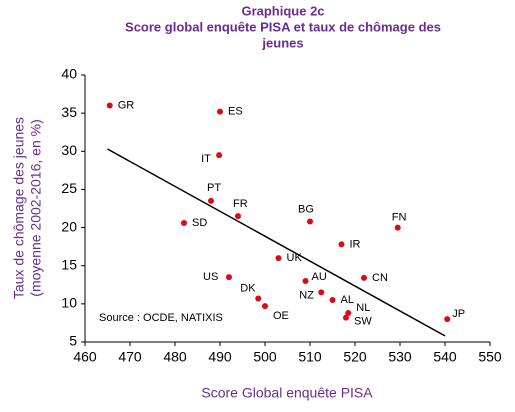 Image resolution: width=515 pixels, height=412 pixels. What do you see at coordinates (36, 207) in the screenshot?
I see `y-axis-label: (moyenne 2002-2016, en %)` at bounding box center [36, 207].